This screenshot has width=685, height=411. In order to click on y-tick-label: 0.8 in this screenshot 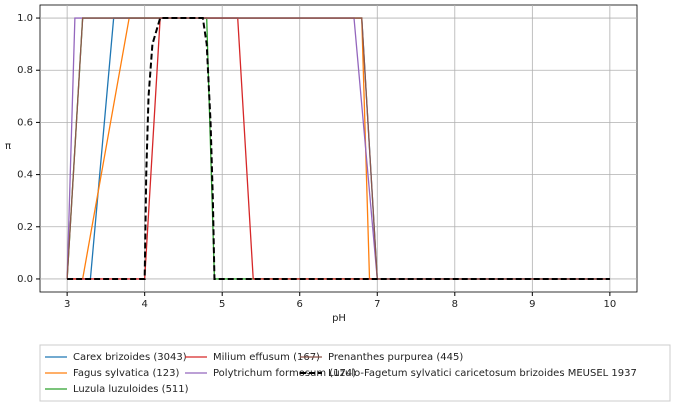, I will do `click(25, 70)`.